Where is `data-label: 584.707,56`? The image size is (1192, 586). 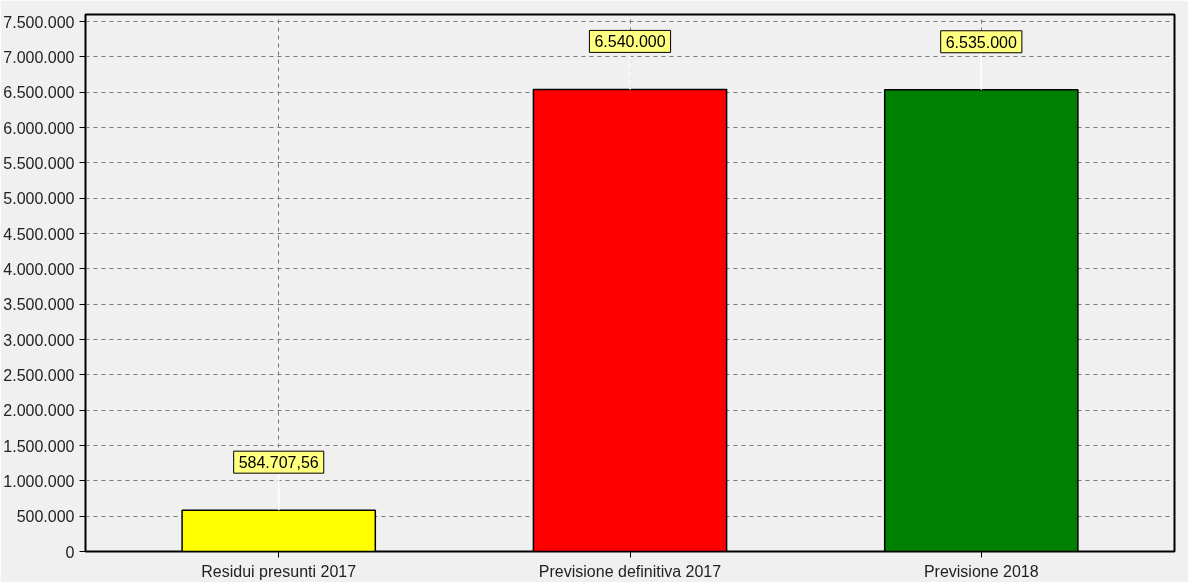
data-label: 584.707,56 is located at coordinates (278, 463).